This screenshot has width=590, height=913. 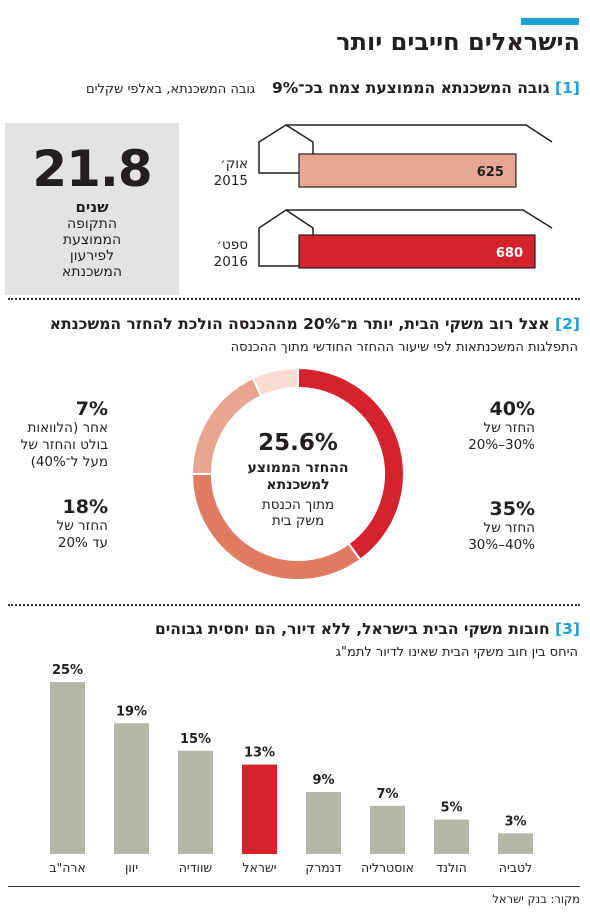 I want to click on donut-center-subtitle: מתוך הכנסת משק בית, so click(x=298, y=513).